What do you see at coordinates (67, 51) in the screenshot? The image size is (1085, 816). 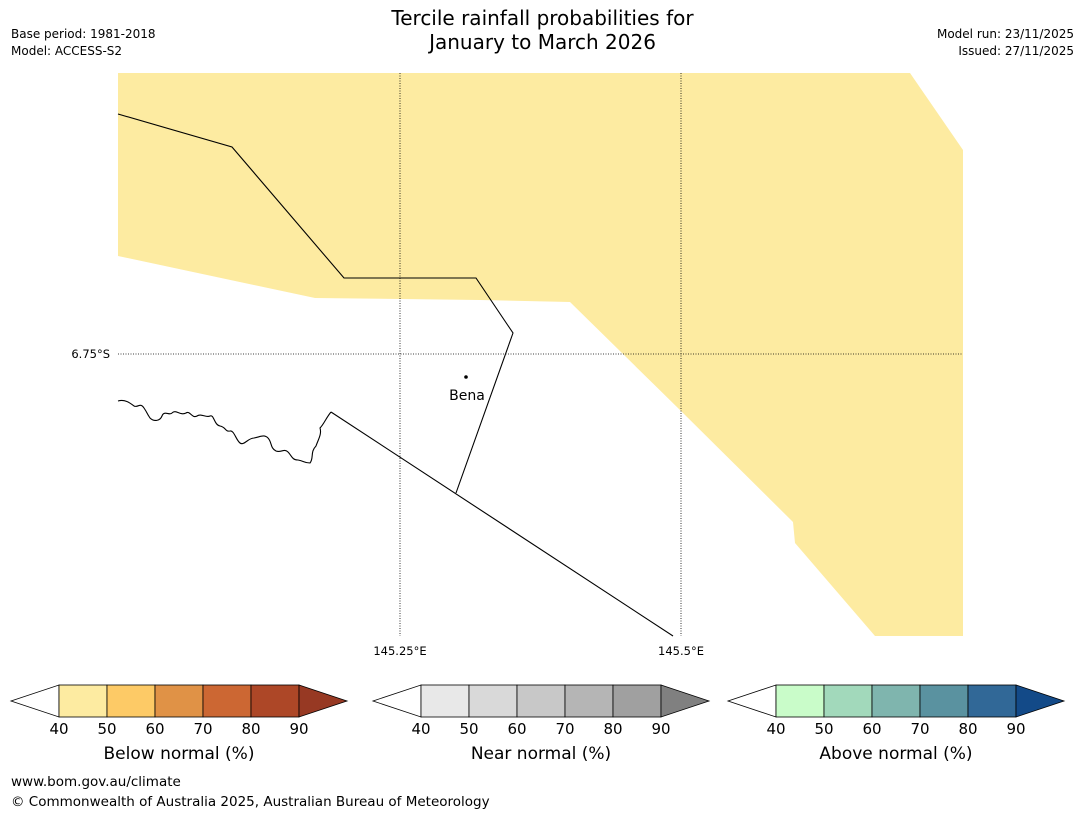 I see `model-name: Model: ACCESS-S2` at bounding box center [67, 51].